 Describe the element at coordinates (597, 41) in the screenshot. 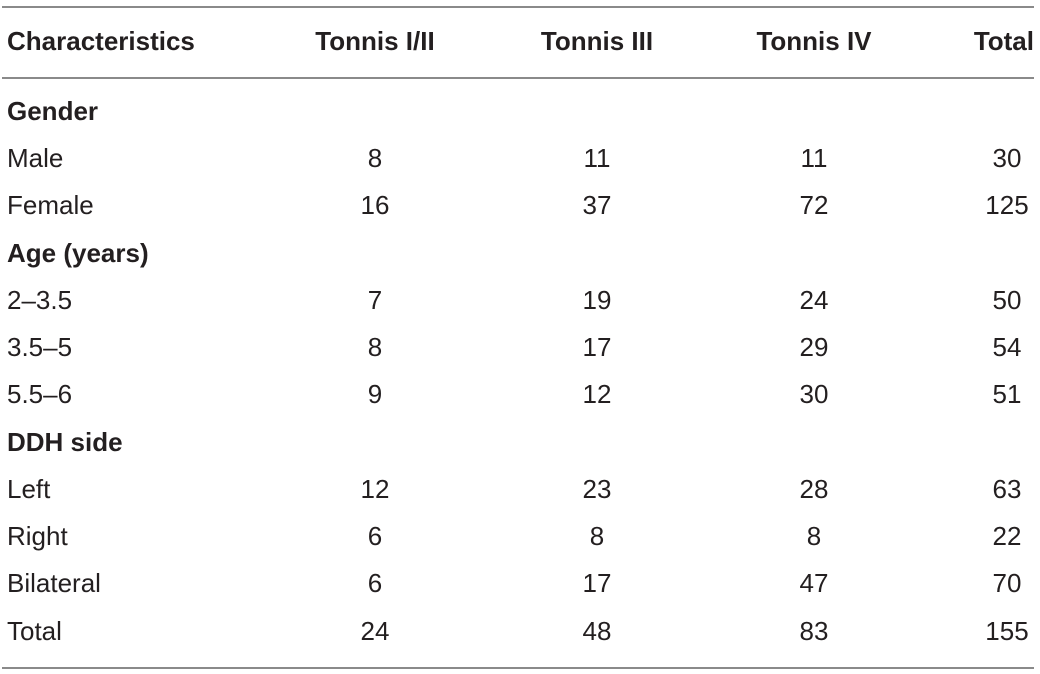

I see `header-tonnis-3: Tonnis III` at that location.